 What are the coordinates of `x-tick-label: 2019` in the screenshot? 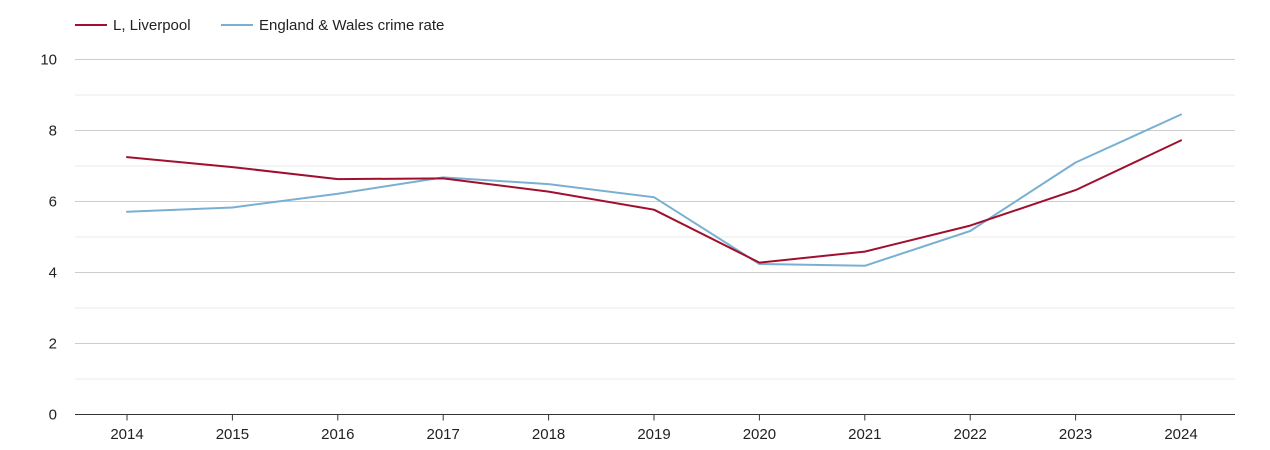 It's located at (653, 434).